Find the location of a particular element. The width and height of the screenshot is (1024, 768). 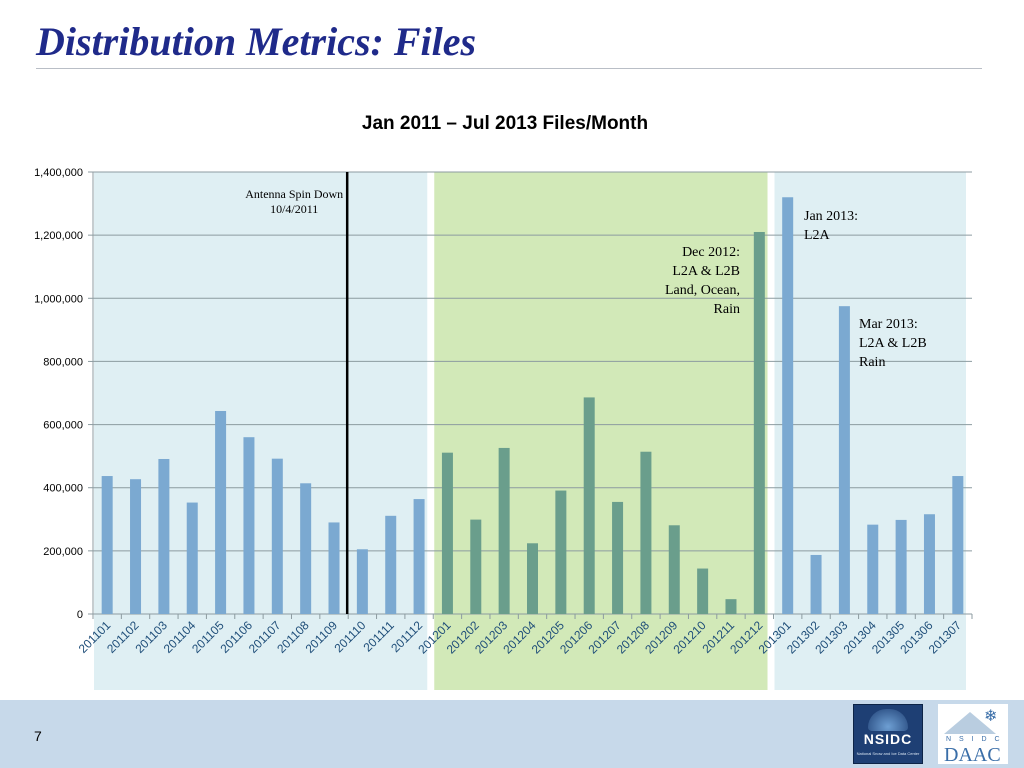

nsidc-logo: NSIDC National Snow and Ice Data Center is located at coordinates (888, 734).